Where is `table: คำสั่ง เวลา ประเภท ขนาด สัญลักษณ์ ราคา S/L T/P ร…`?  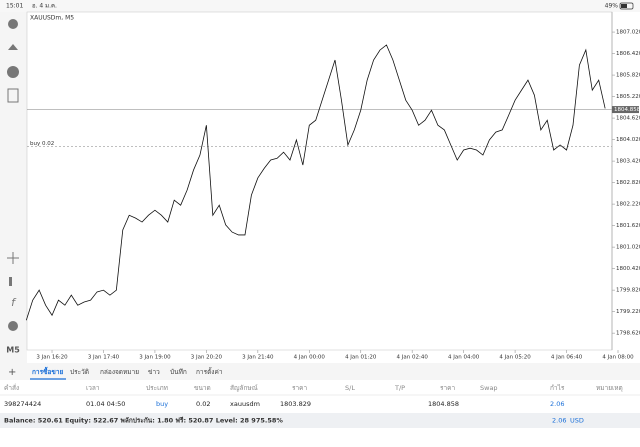
table: คำสั่ง เวลา ประเภท ขนาด สัญลักษณ์ ราคา S/L T/P ร… is located at coordinates (320, 395).